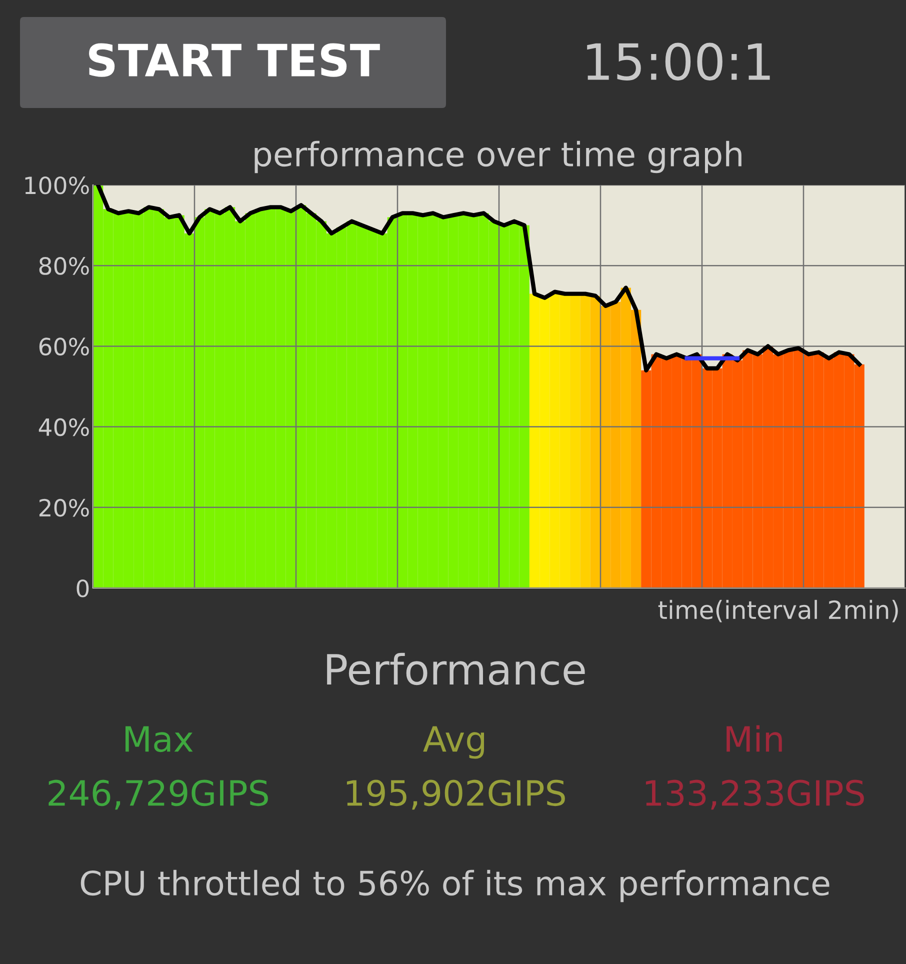  Describe the element at coordinates (57, 185) in the screenshot. I see `y-tick-label: 100%` at that location.